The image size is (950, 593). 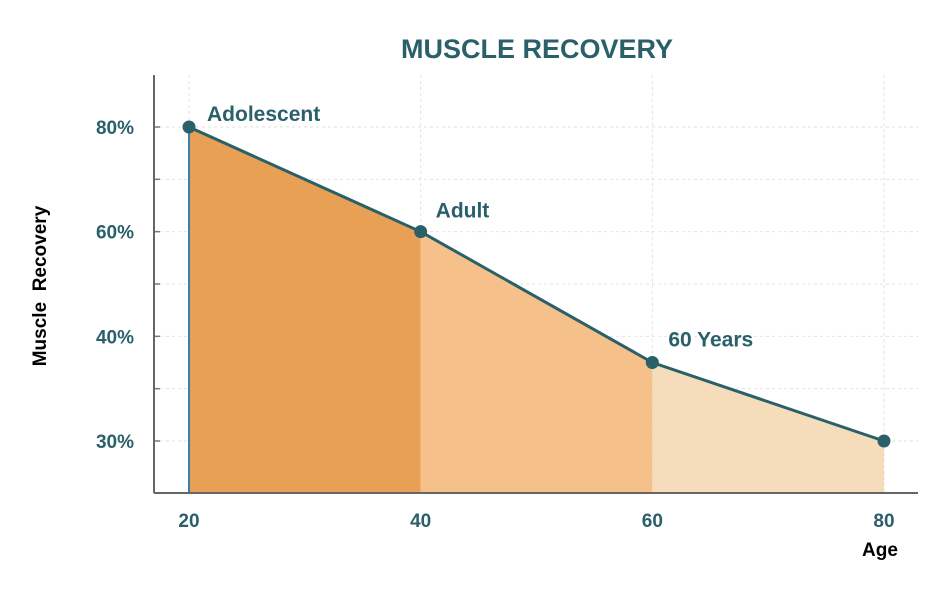 What do you see at coordinates (263, 114) in the screenshot?
I see `data-point-label: Adolescent` at bounding box center [263, 114].